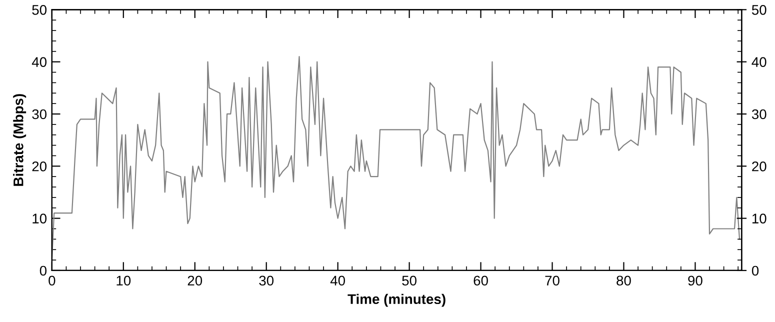 The image size is (775, 322). What do you see at coordinates (266, 281) in the screenshot?
I see `x-tick-label: 30` at bounding box center [266, 281].